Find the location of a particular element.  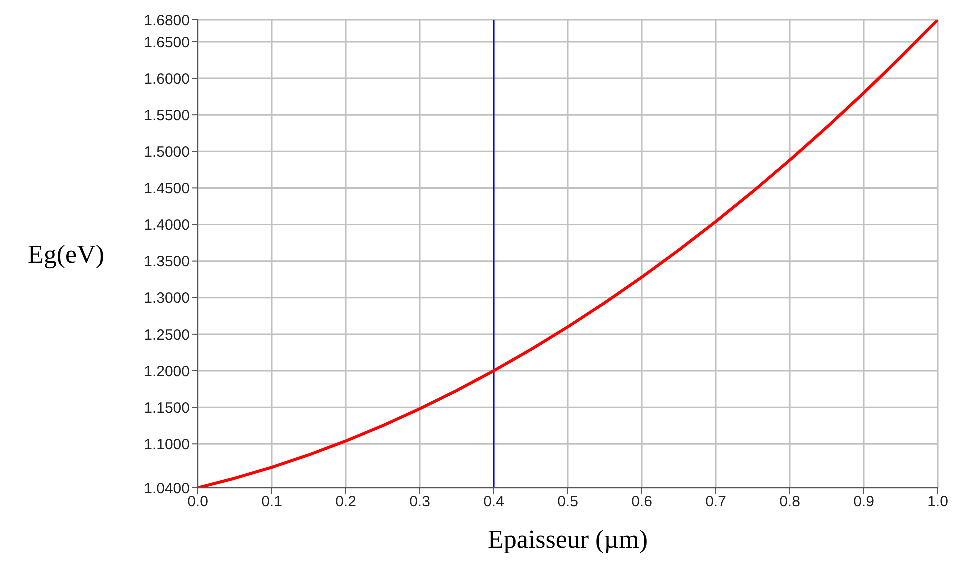

y-tick-label: 1.1500 is located at coordinates (167, 408).